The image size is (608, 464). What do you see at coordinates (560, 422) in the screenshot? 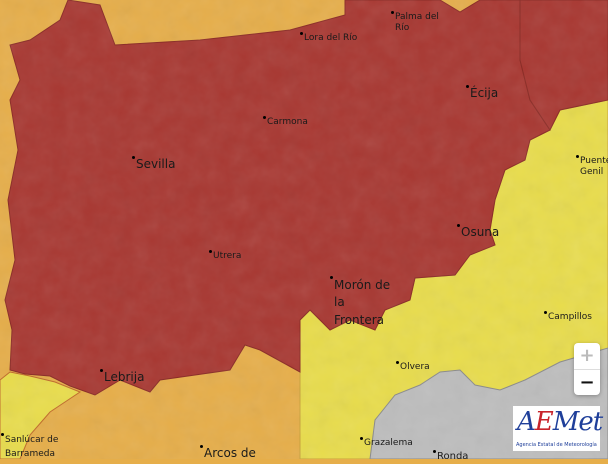
I see `logo-brand: AEMet` at bounding box center [560, 422].